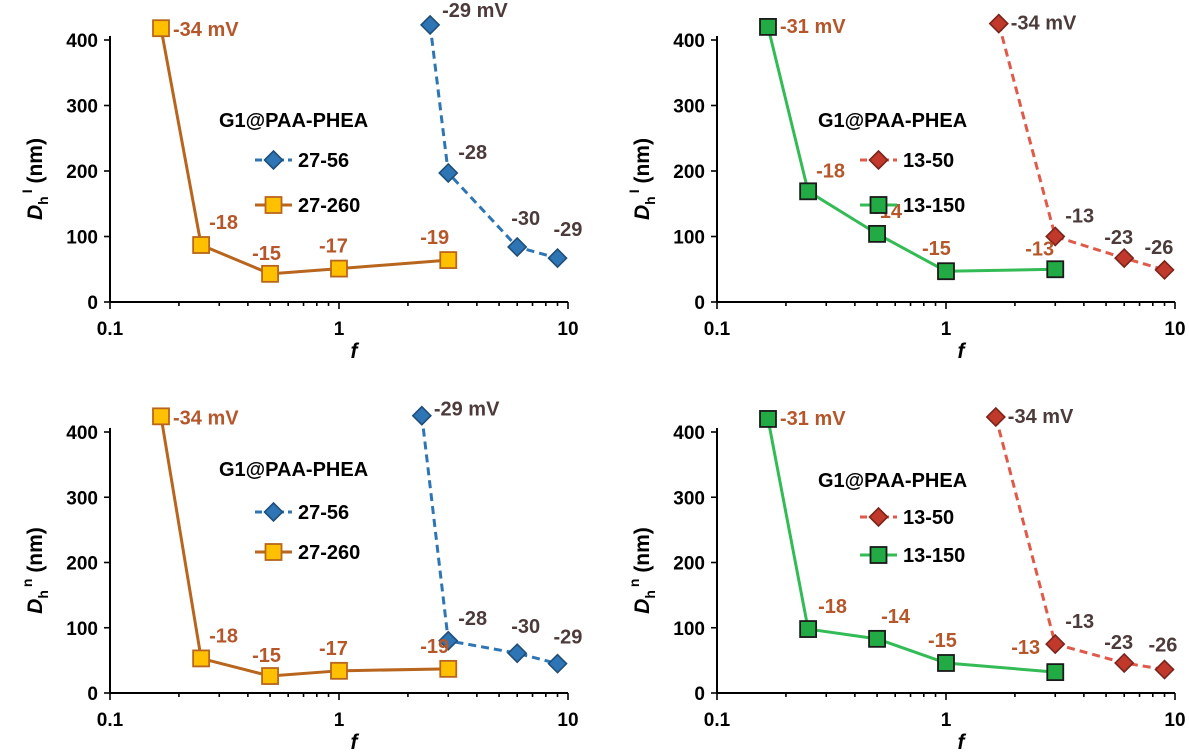 The image size is (1189, 753). What do you see at coordinates (1163, 646) in the screenshot?
I see `data-label: -26` at bounding box center [1163, 646].